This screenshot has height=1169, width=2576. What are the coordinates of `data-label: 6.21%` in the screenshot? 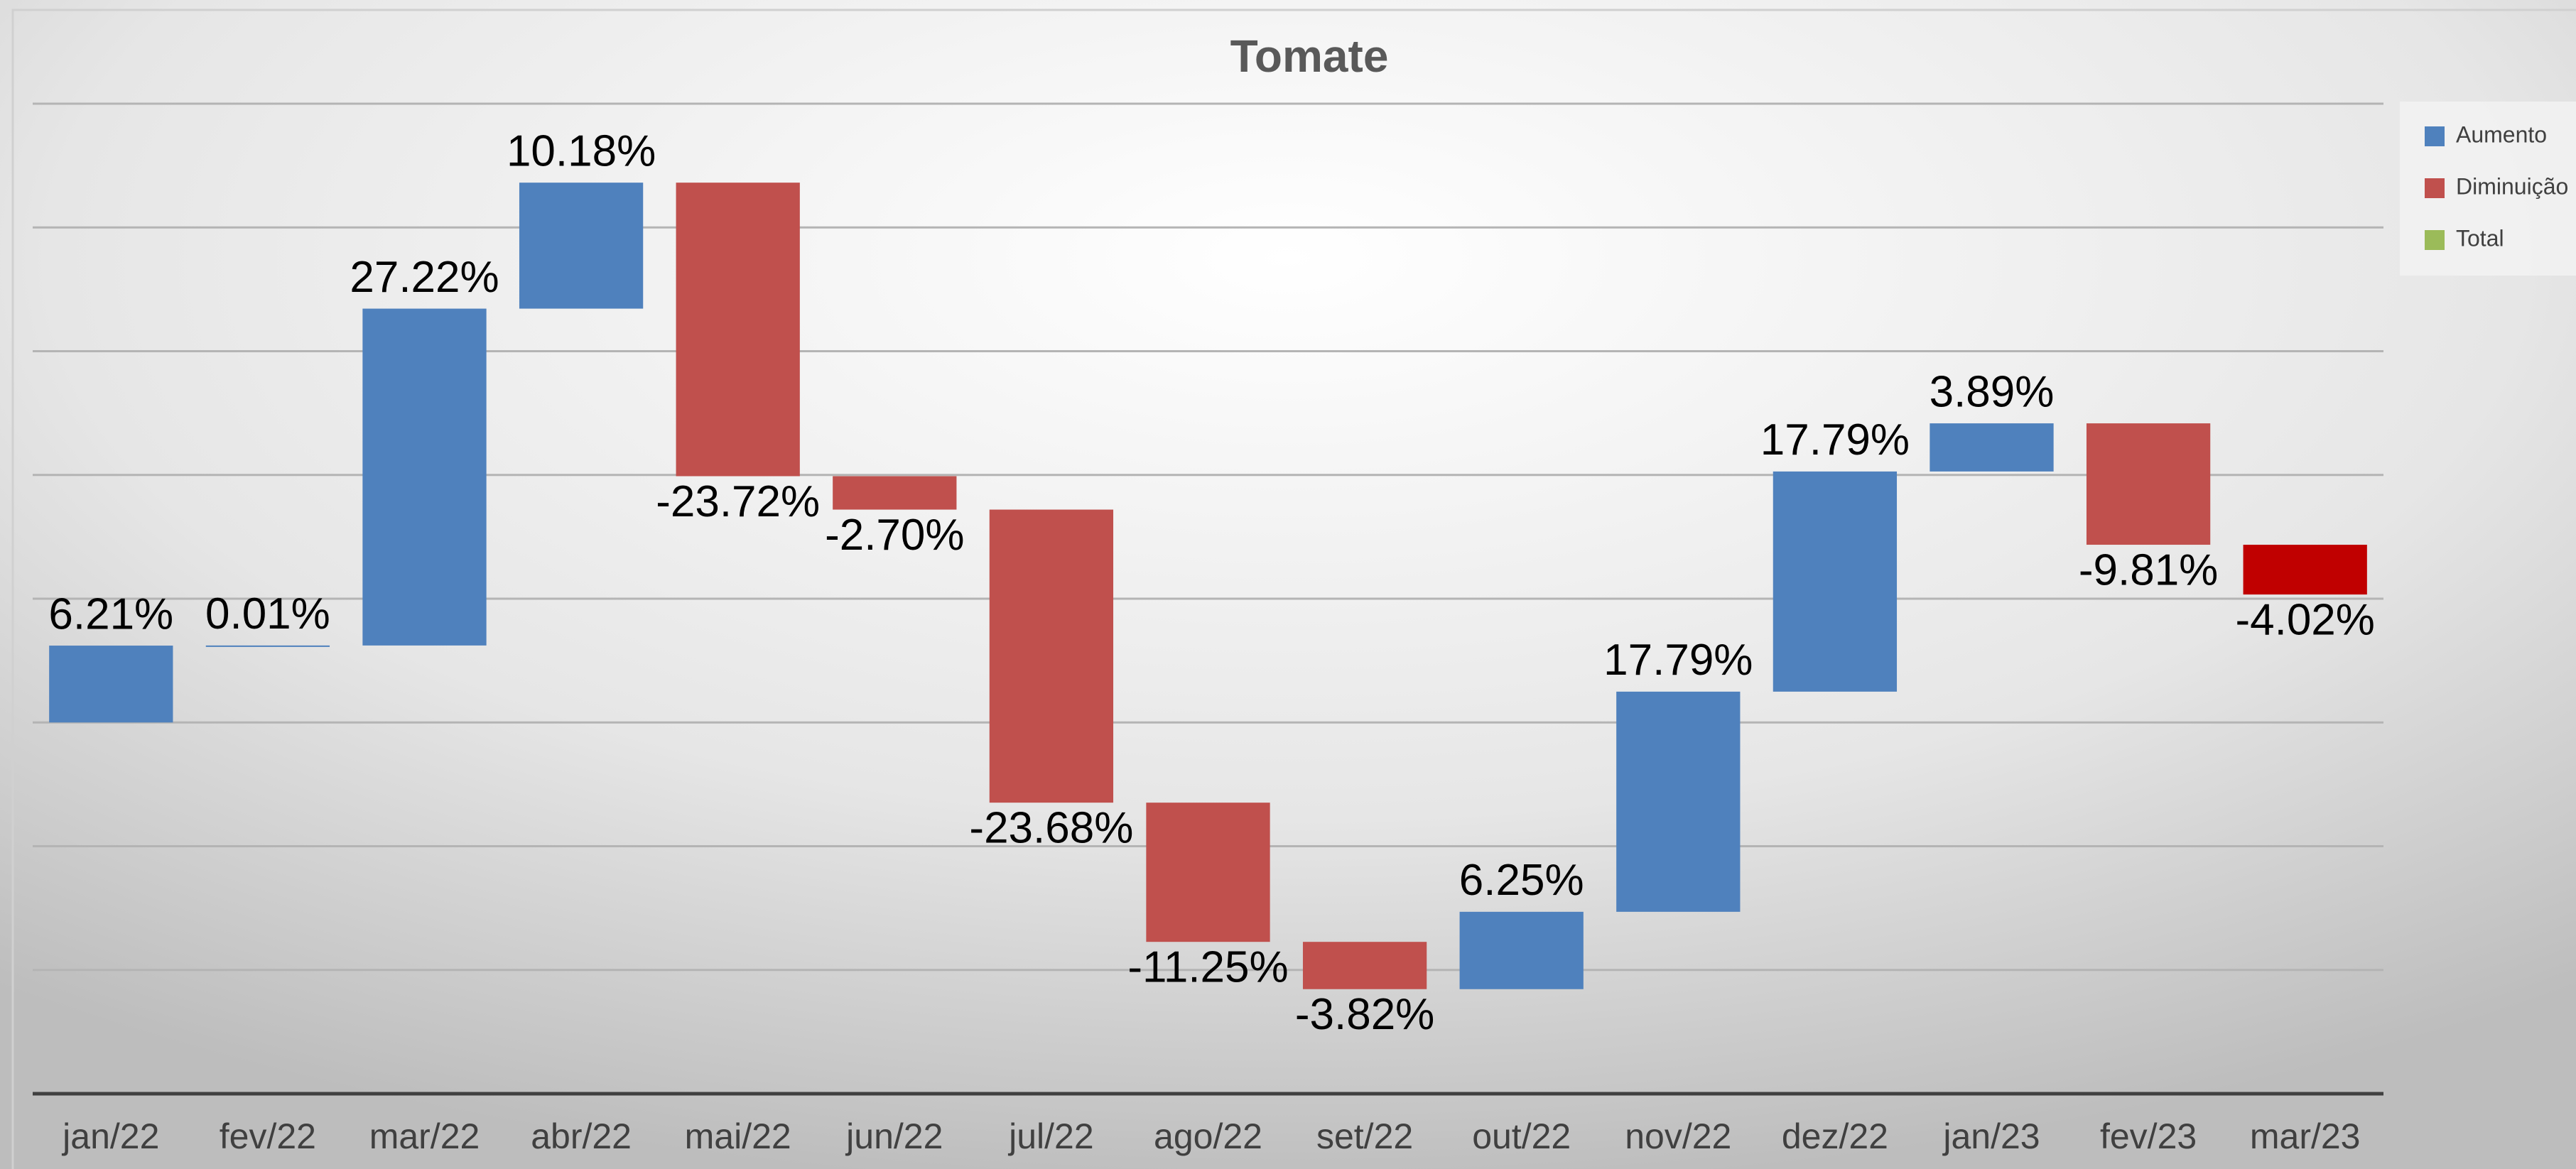 It's located at (110, 613).